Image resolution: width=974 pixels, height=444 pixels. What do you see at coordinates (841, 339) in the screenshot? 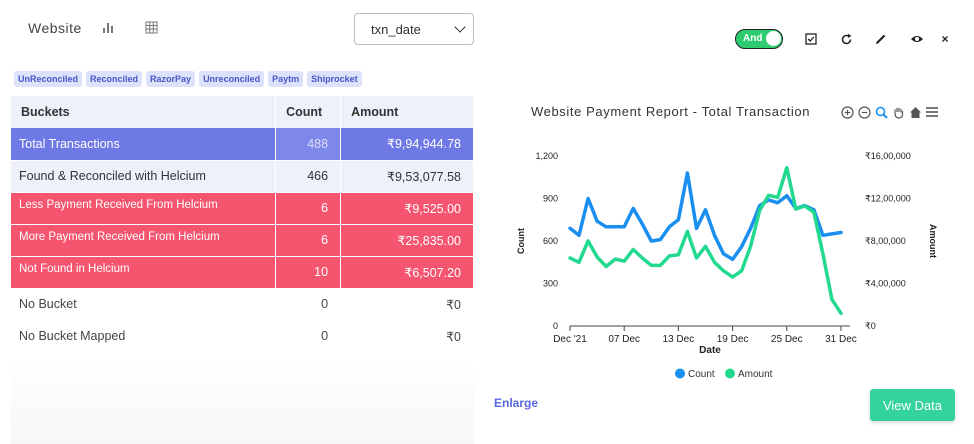
I see `x-tick-label: 31 Dec` at bounding box center [841, 339].